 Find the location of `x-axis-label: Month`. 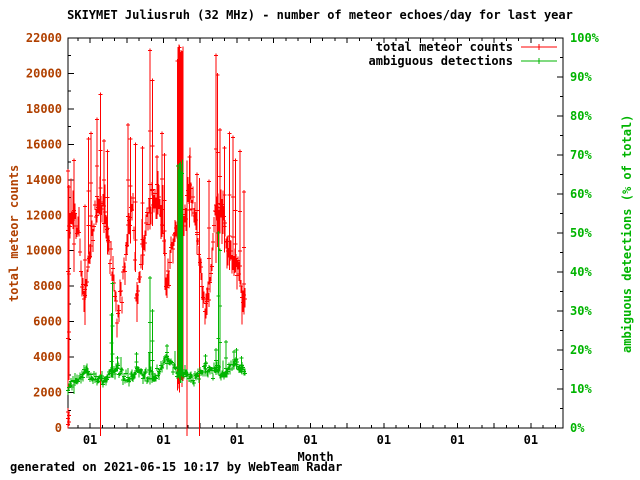

x-axis-label: Month is located at coordinates (315, 457).